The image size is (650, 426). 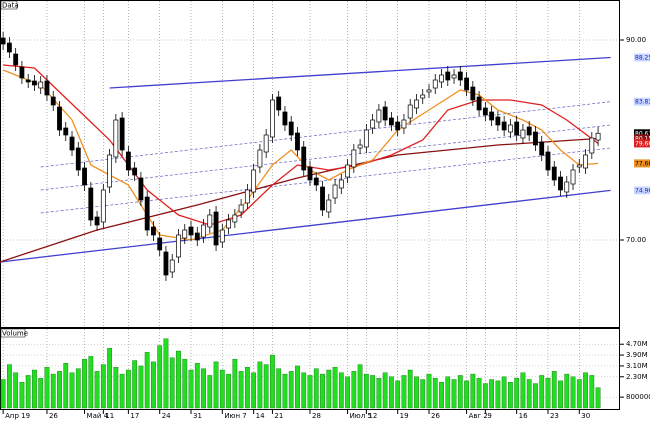 I want to click on x-tick-label: 14, so click(x=260, y=416).